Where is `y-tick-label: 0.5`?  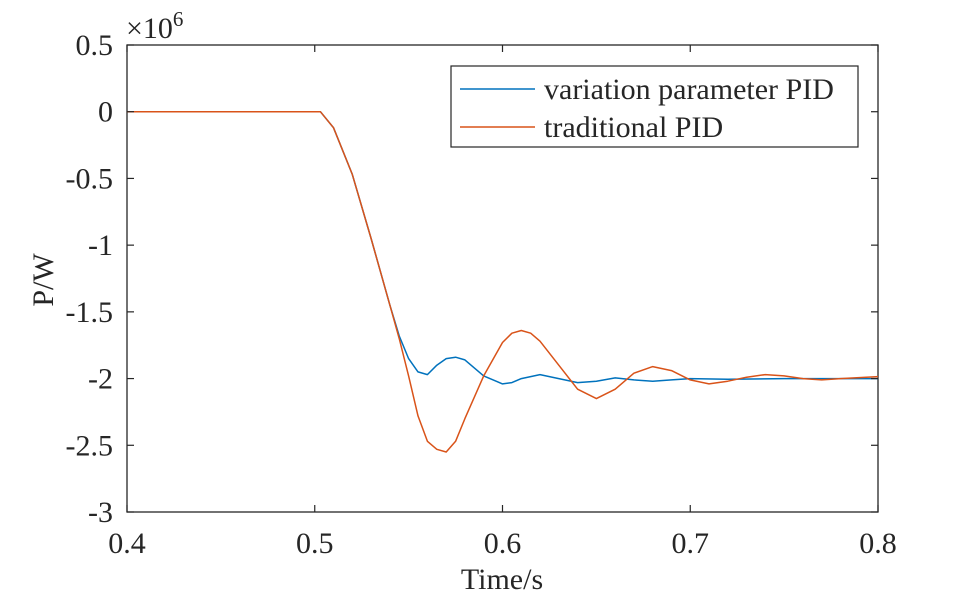
y-tick-label: 0.5 is located at coordinates (95, 45).